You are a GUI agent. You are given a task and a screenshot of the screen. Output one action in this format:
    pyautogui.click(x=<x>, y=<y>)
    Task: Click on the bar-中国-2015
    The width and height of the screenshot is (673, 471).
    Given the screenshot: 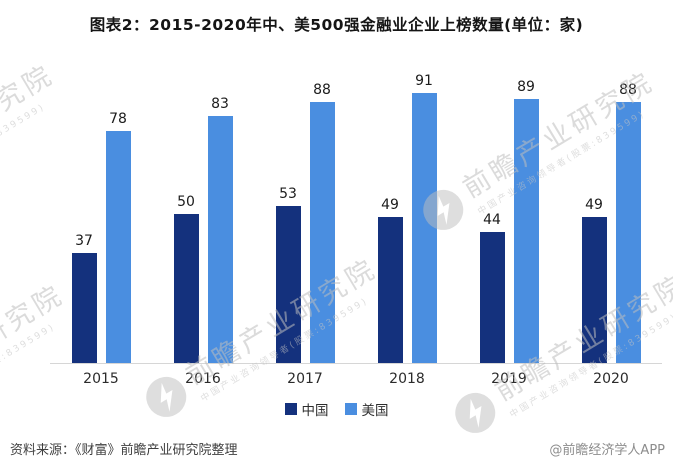 What is the action you would take?
    pyautogui.click(x=84, y=308)
    